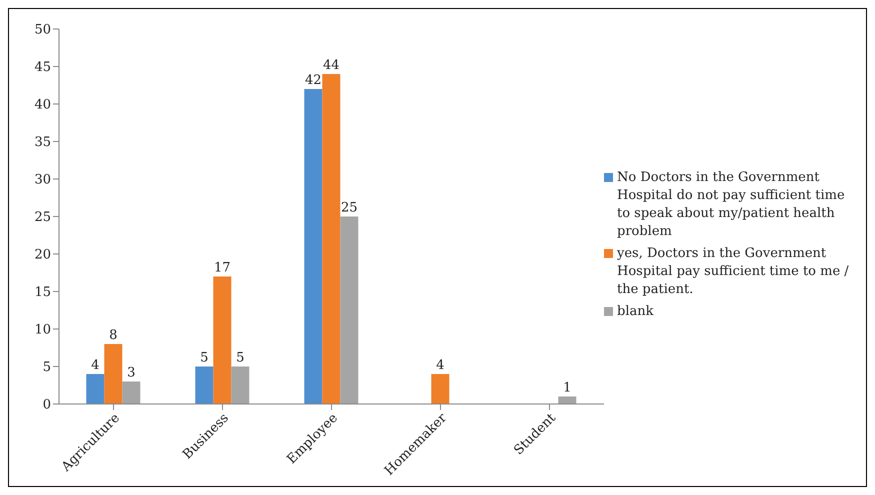 Image resolution: width=875 pixels, height=495 pixels. What do you see at coordinates (331, 65) in the screenshot?
I see `data-label: 44` at bounding box center [331, 65].